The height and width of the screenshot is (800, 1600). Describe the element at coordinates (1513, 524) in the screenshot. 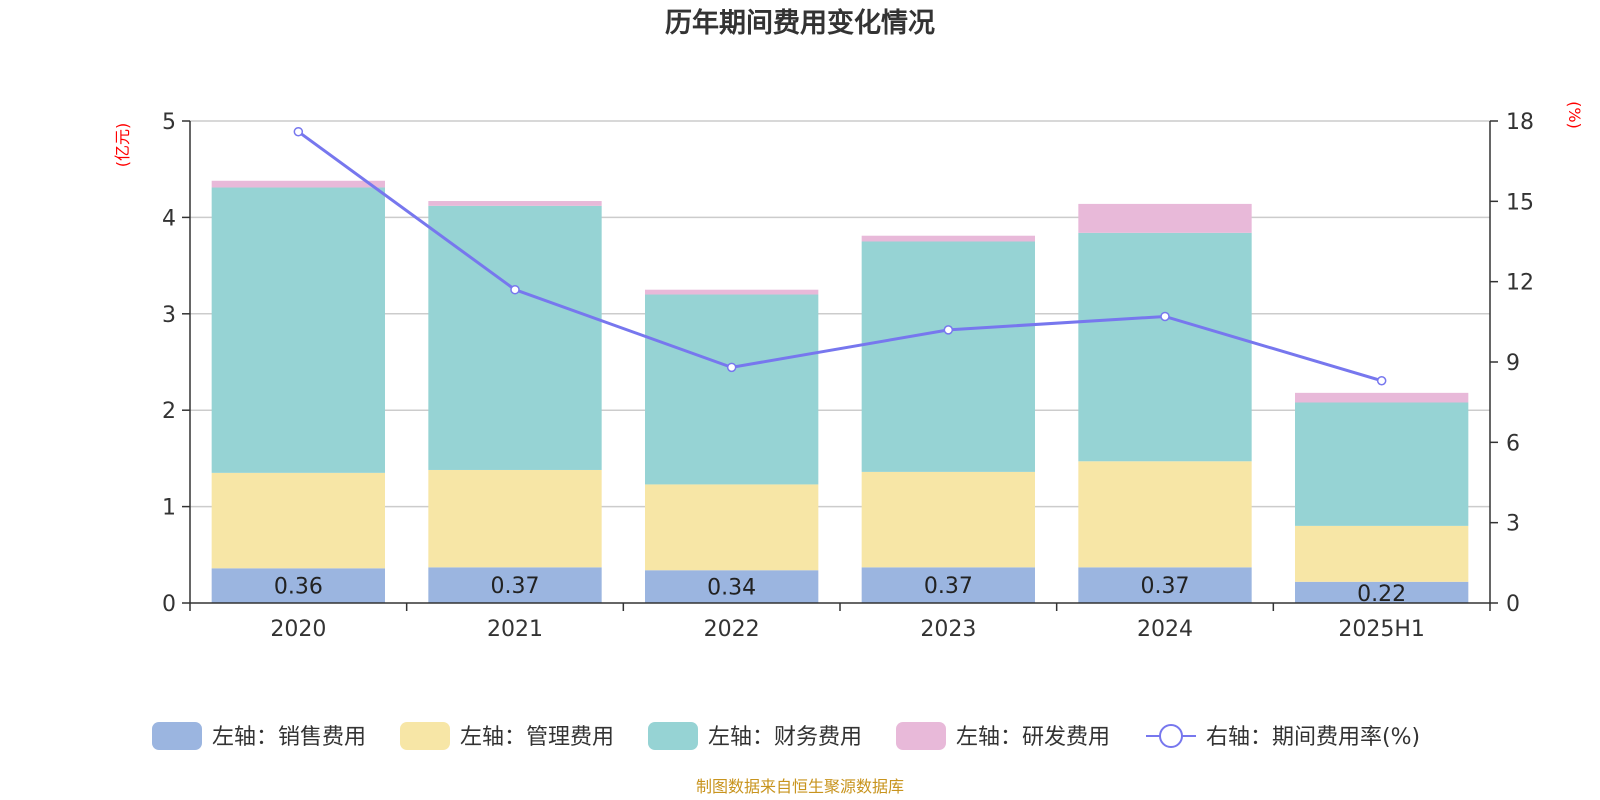

I see `right-axis-tick-label: 3` at that location.